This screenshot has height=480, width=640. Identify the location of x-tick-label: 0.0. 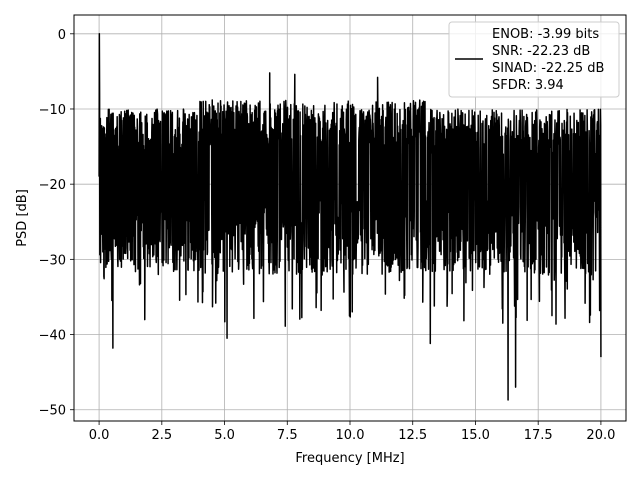
(99, 435).